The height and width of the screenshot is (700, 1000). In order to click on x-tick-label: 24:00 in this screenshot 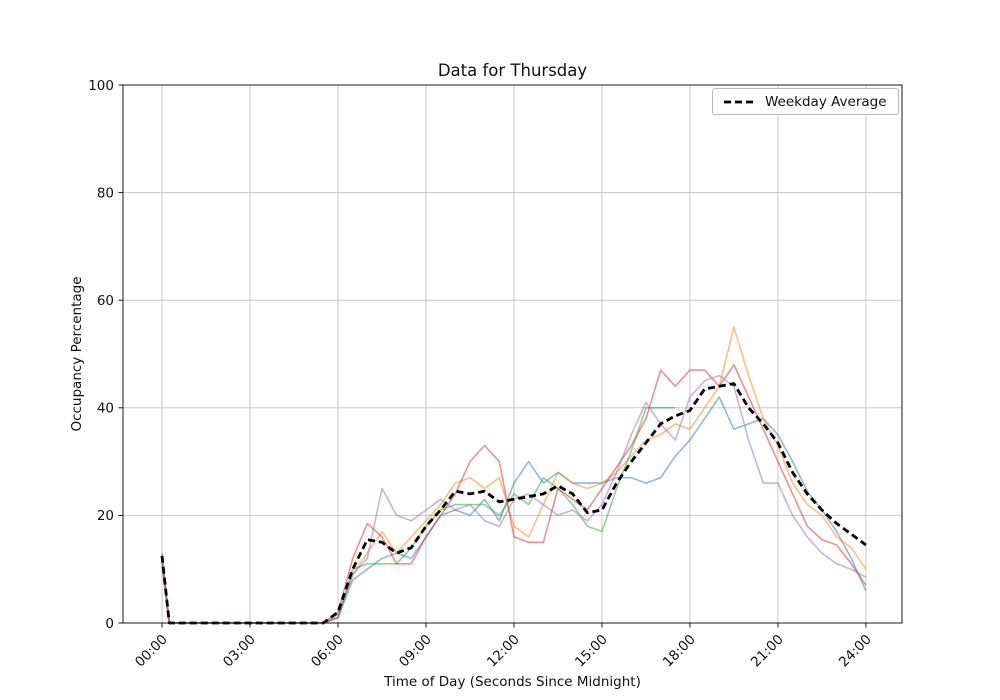, I will do `click(855, 651)`.